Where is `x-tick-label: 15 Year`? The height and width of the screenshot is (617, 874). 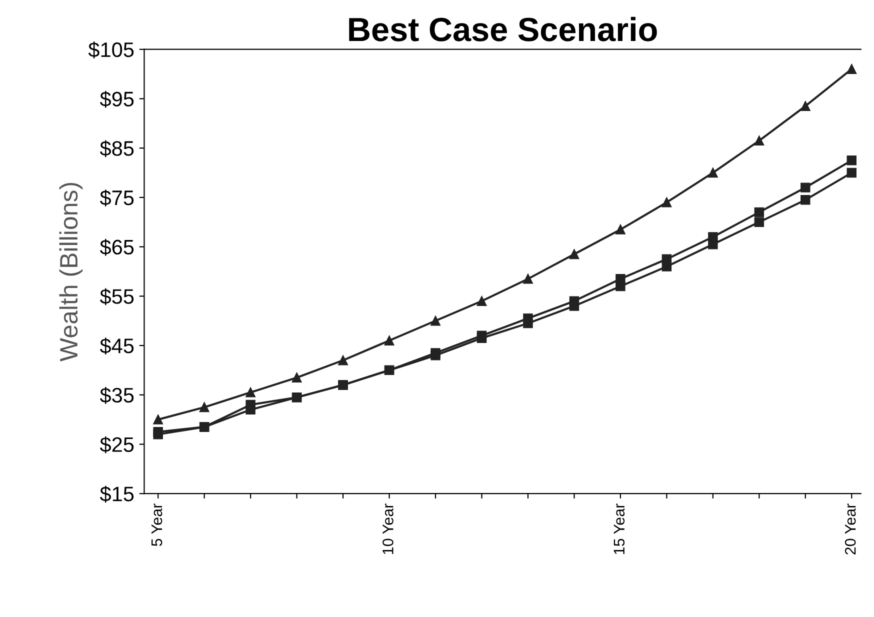
x-tick-label: 15 Year is located at coordinates (619, 529).